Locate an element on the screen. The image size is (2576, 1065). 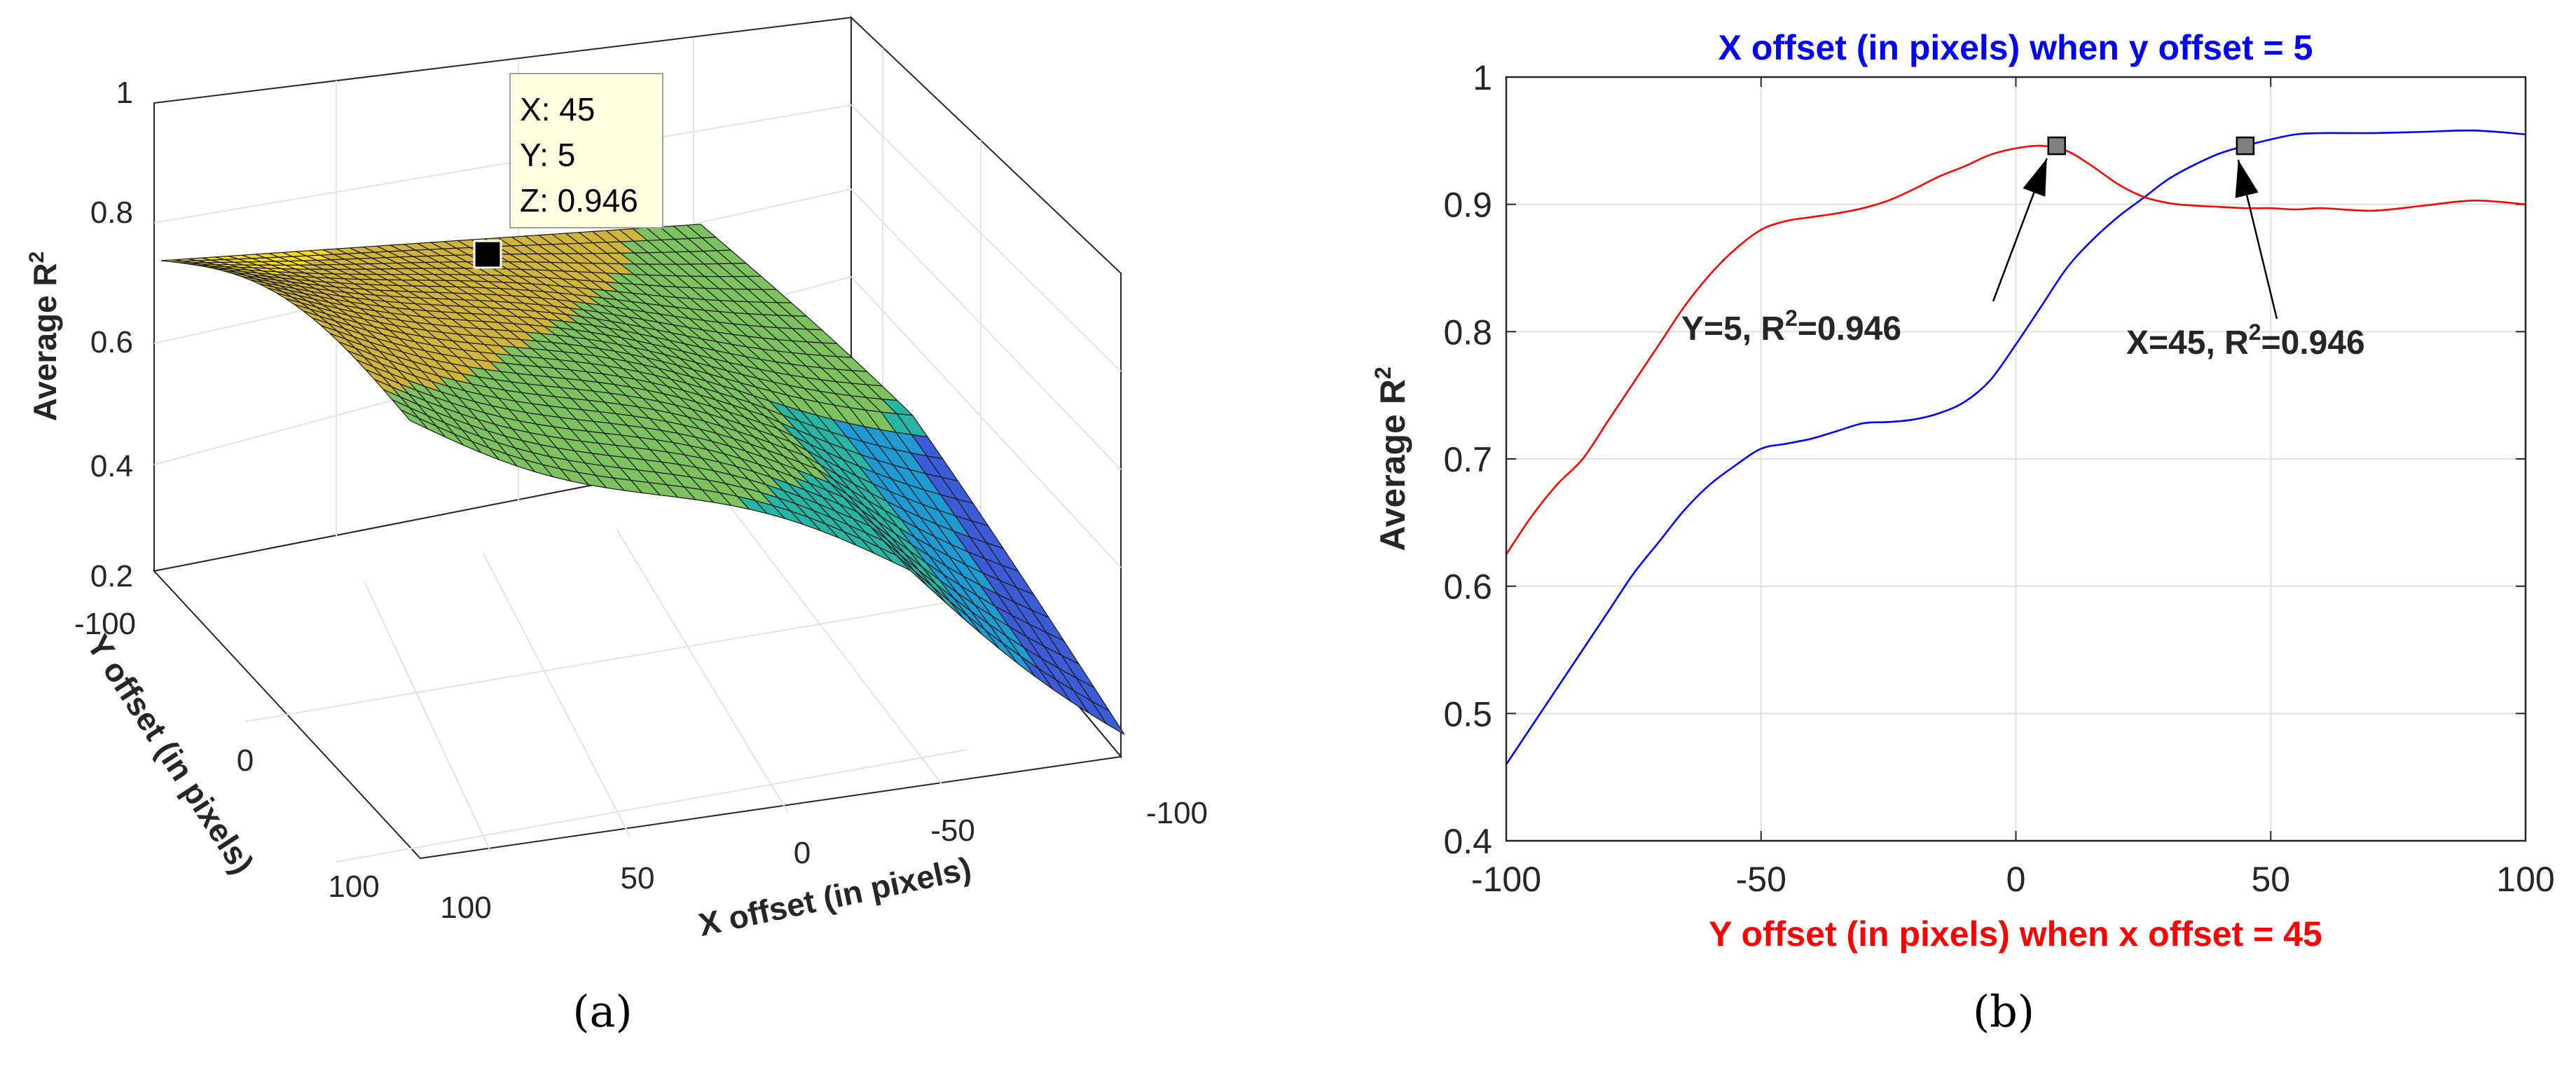
z-tick-label: 0.8 is located at coordinates (111, 212).